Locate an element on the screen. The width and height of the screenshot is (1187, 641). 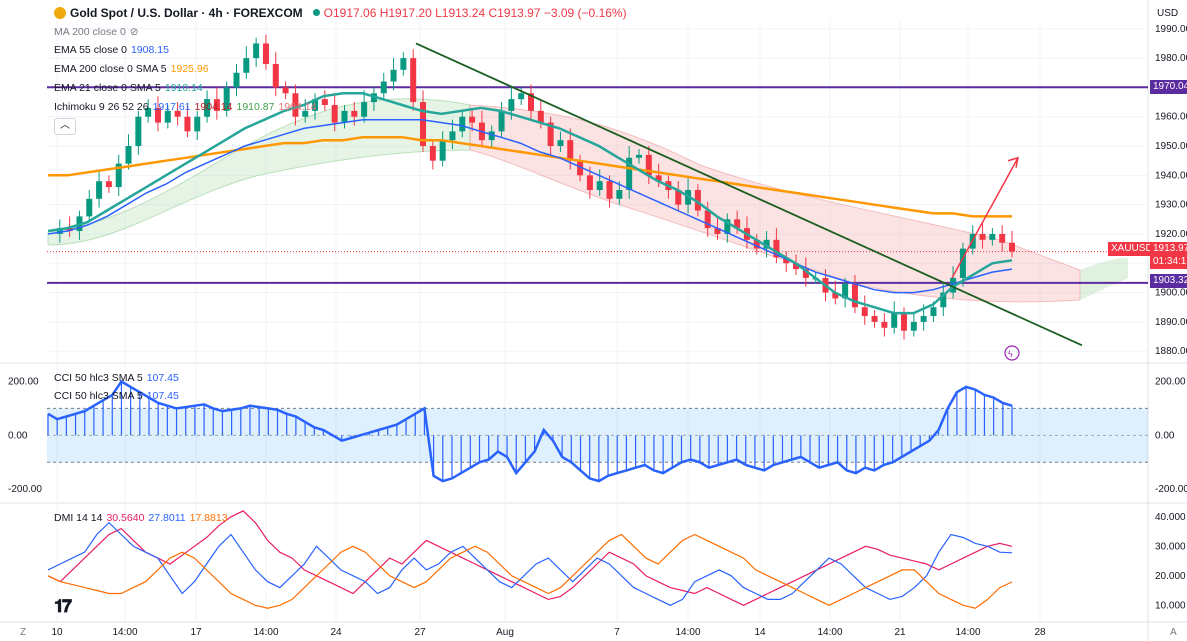
legend-ema21: EMA 21 close 0 SMA 5 1910.14 is located at coordinates (130, 88).